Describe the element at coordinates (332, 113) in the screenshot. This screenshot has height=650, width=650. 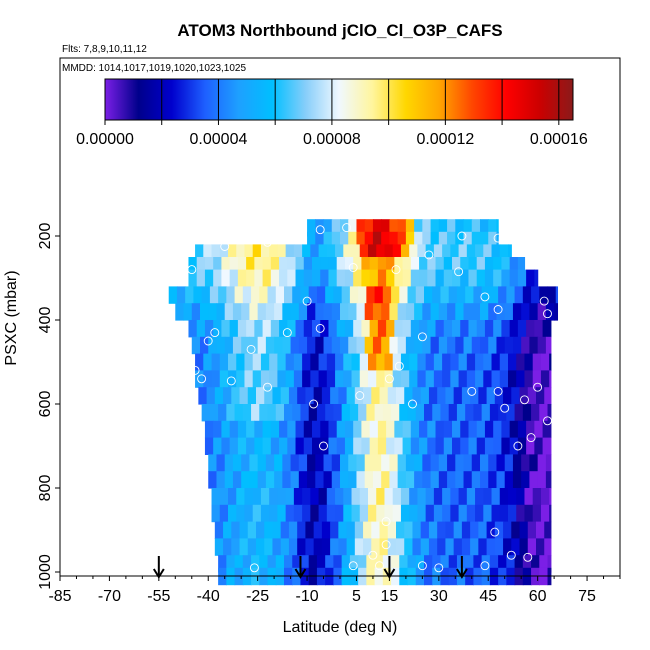
I see `colorbar: 0.00000 0.00004 0.00008 0.00012 0.00016` at that location.